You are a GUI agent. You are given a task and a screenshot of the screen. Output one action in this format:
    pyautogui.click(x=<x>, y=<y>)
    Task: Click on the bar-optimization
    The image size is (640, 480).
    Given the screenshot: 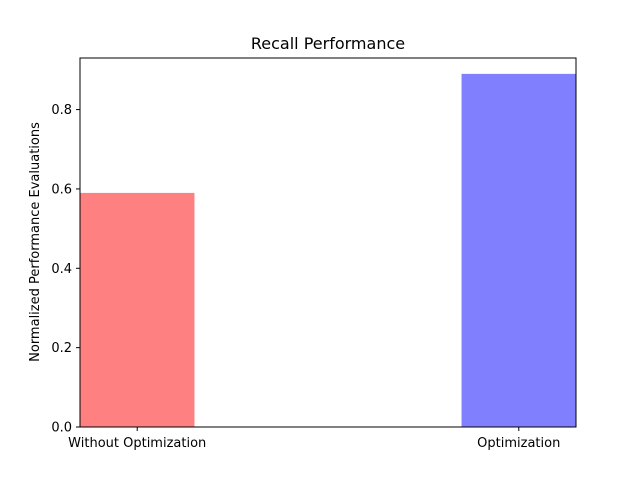 What is the action you would take?
    pyautogui.click(x=518, y=250)
    